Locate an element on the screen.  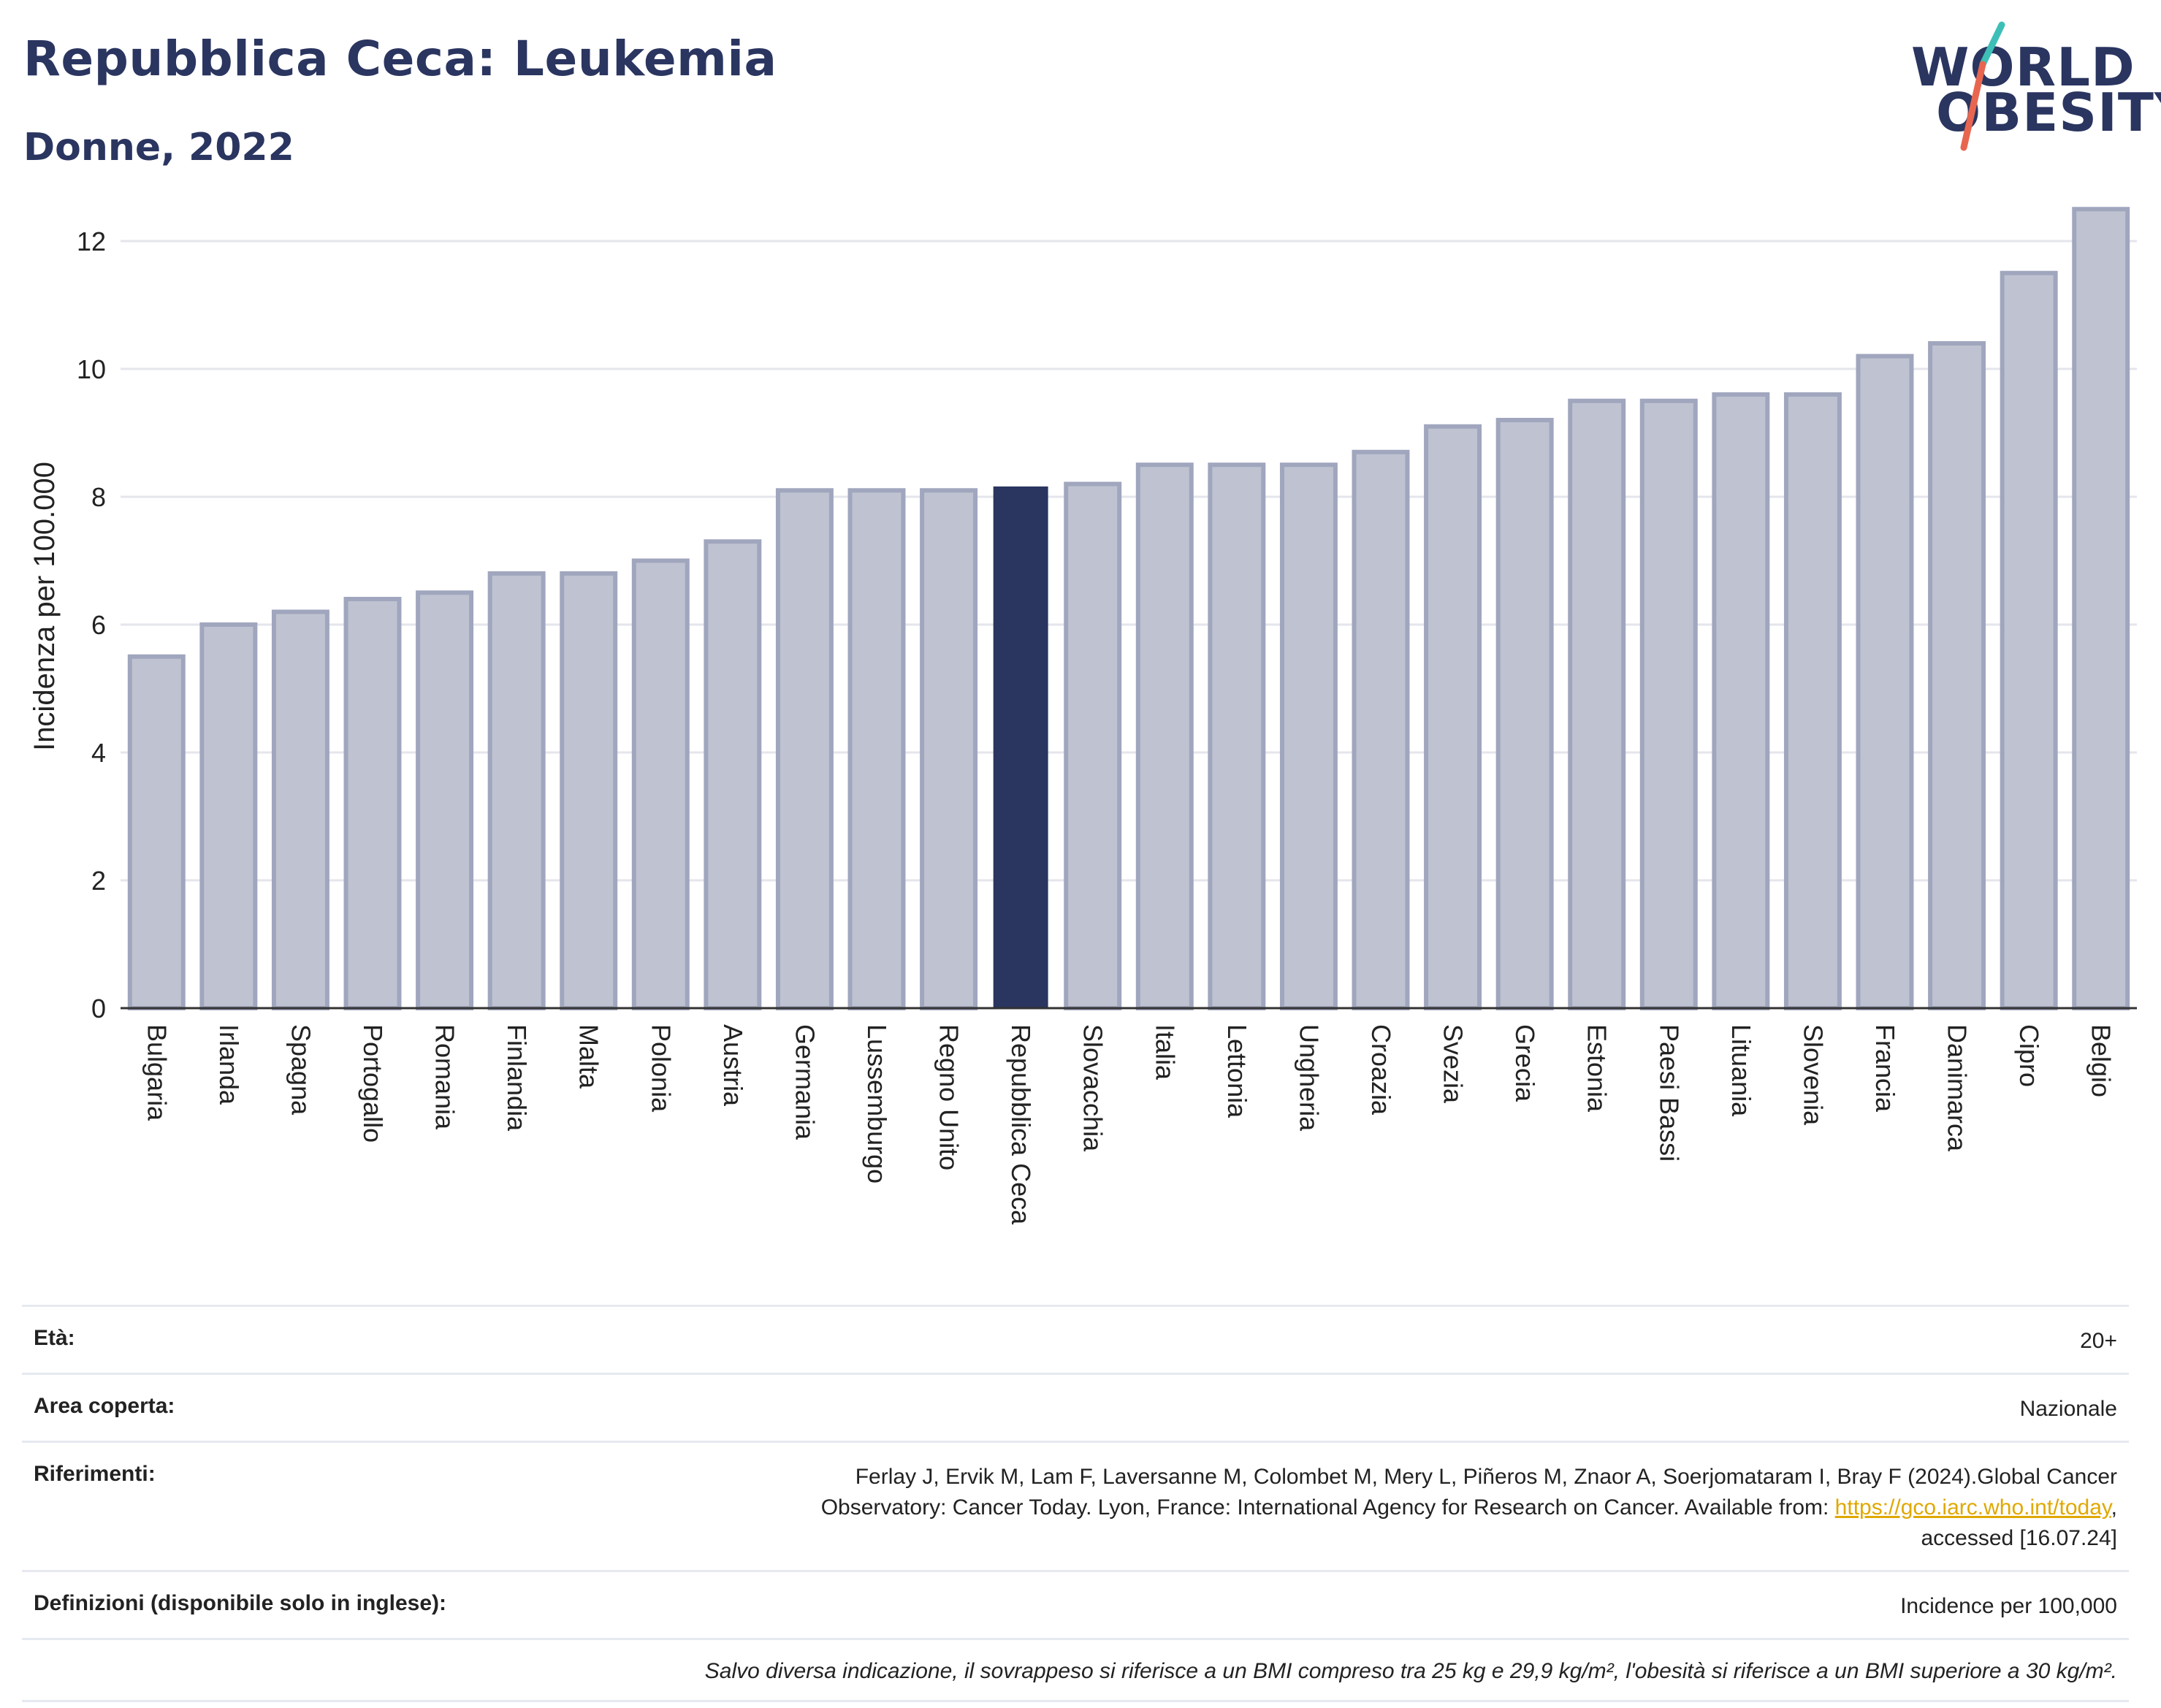
x-tick-label: Lituania is located at coordinates (1741, 1070).